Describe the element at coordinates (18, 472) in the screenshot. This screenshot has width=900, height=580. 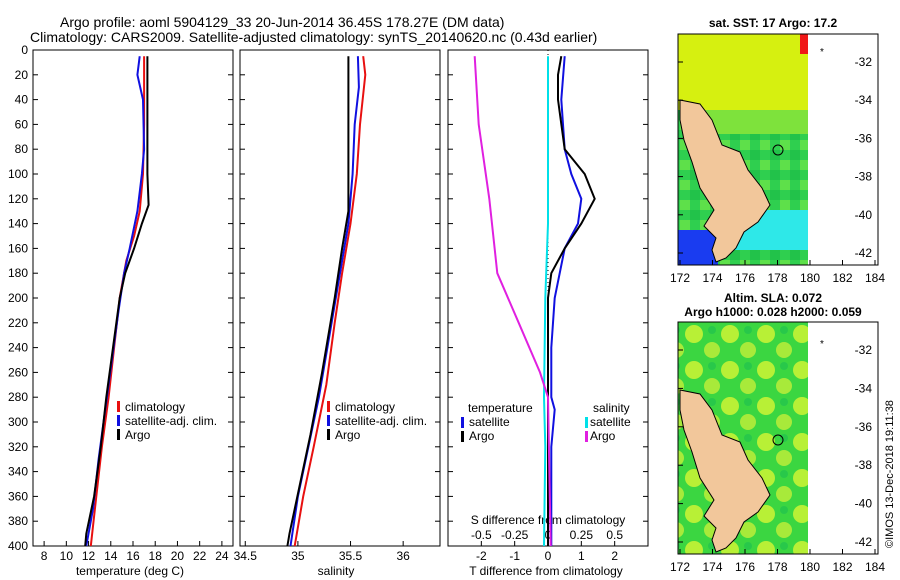
I see `depth-tick-label: 340` at that location.